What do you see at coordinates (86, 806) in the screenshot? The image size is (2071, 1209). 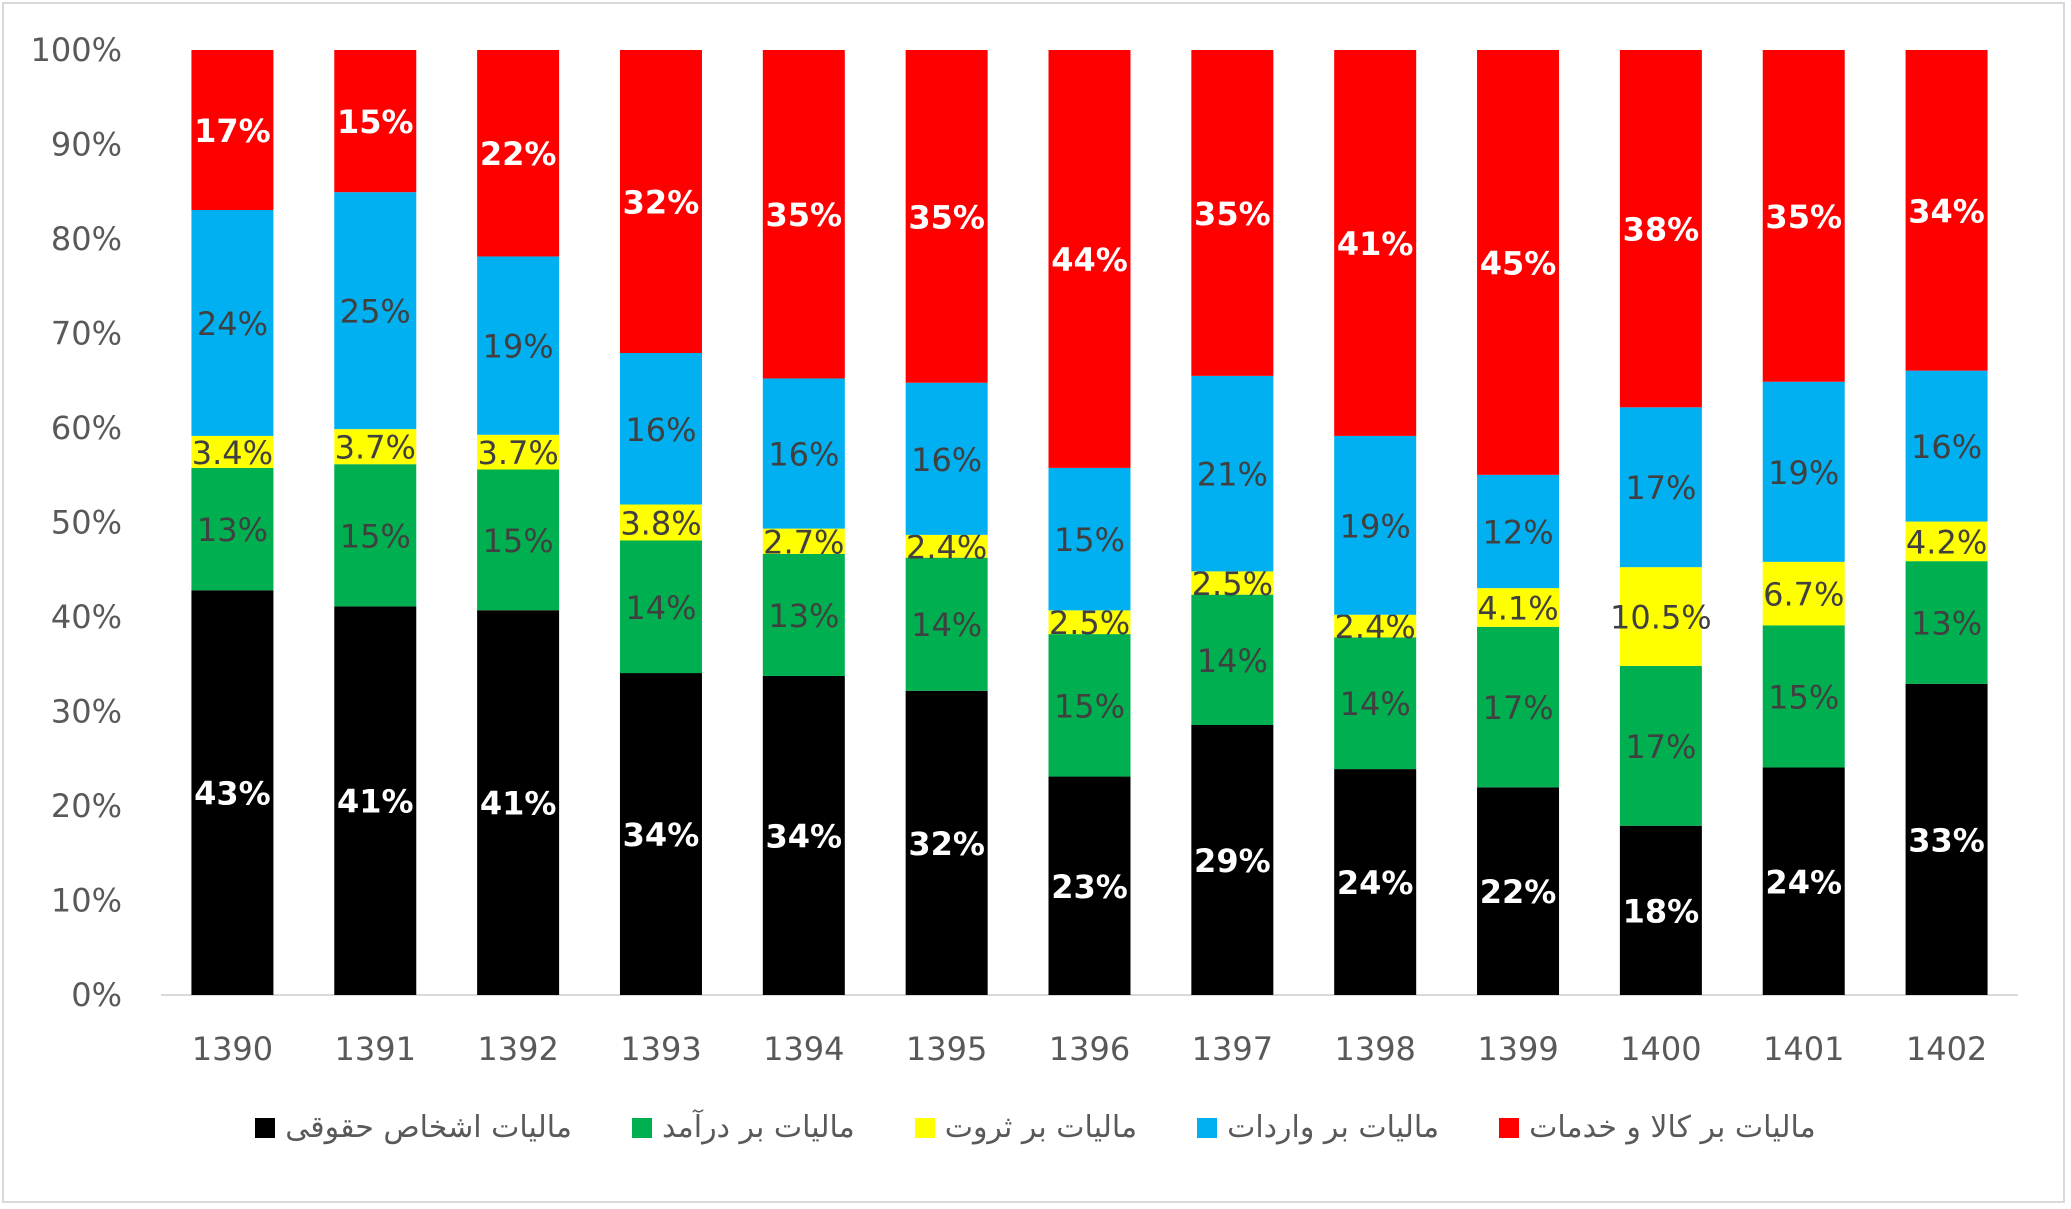 I see `y-tick-label: 20%` at bounding box center [86, 806].